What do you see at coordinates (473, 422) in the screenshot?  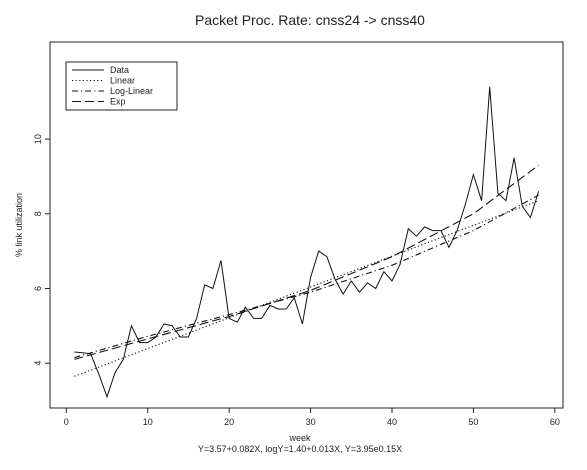 I see `x-tick-label: 50` at bounding box center [473, 422].